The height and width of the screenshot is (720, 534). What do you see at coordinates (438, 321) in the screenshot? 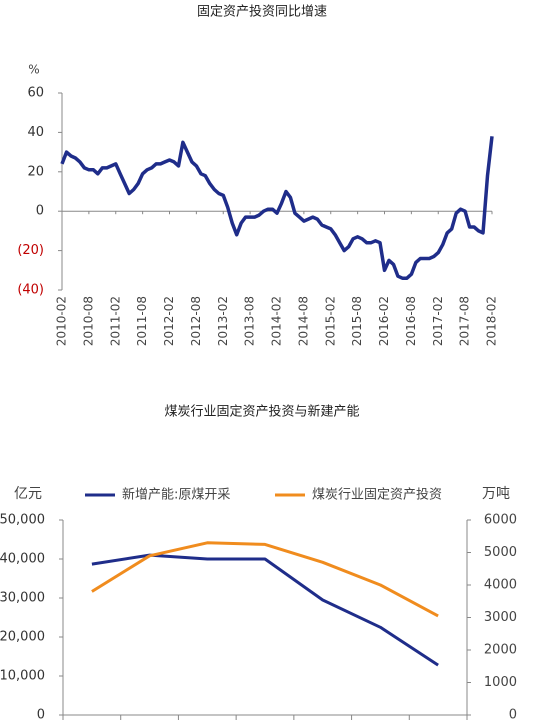
I see `x-tick-label: 2017-02` at bounding box center [438, 321].